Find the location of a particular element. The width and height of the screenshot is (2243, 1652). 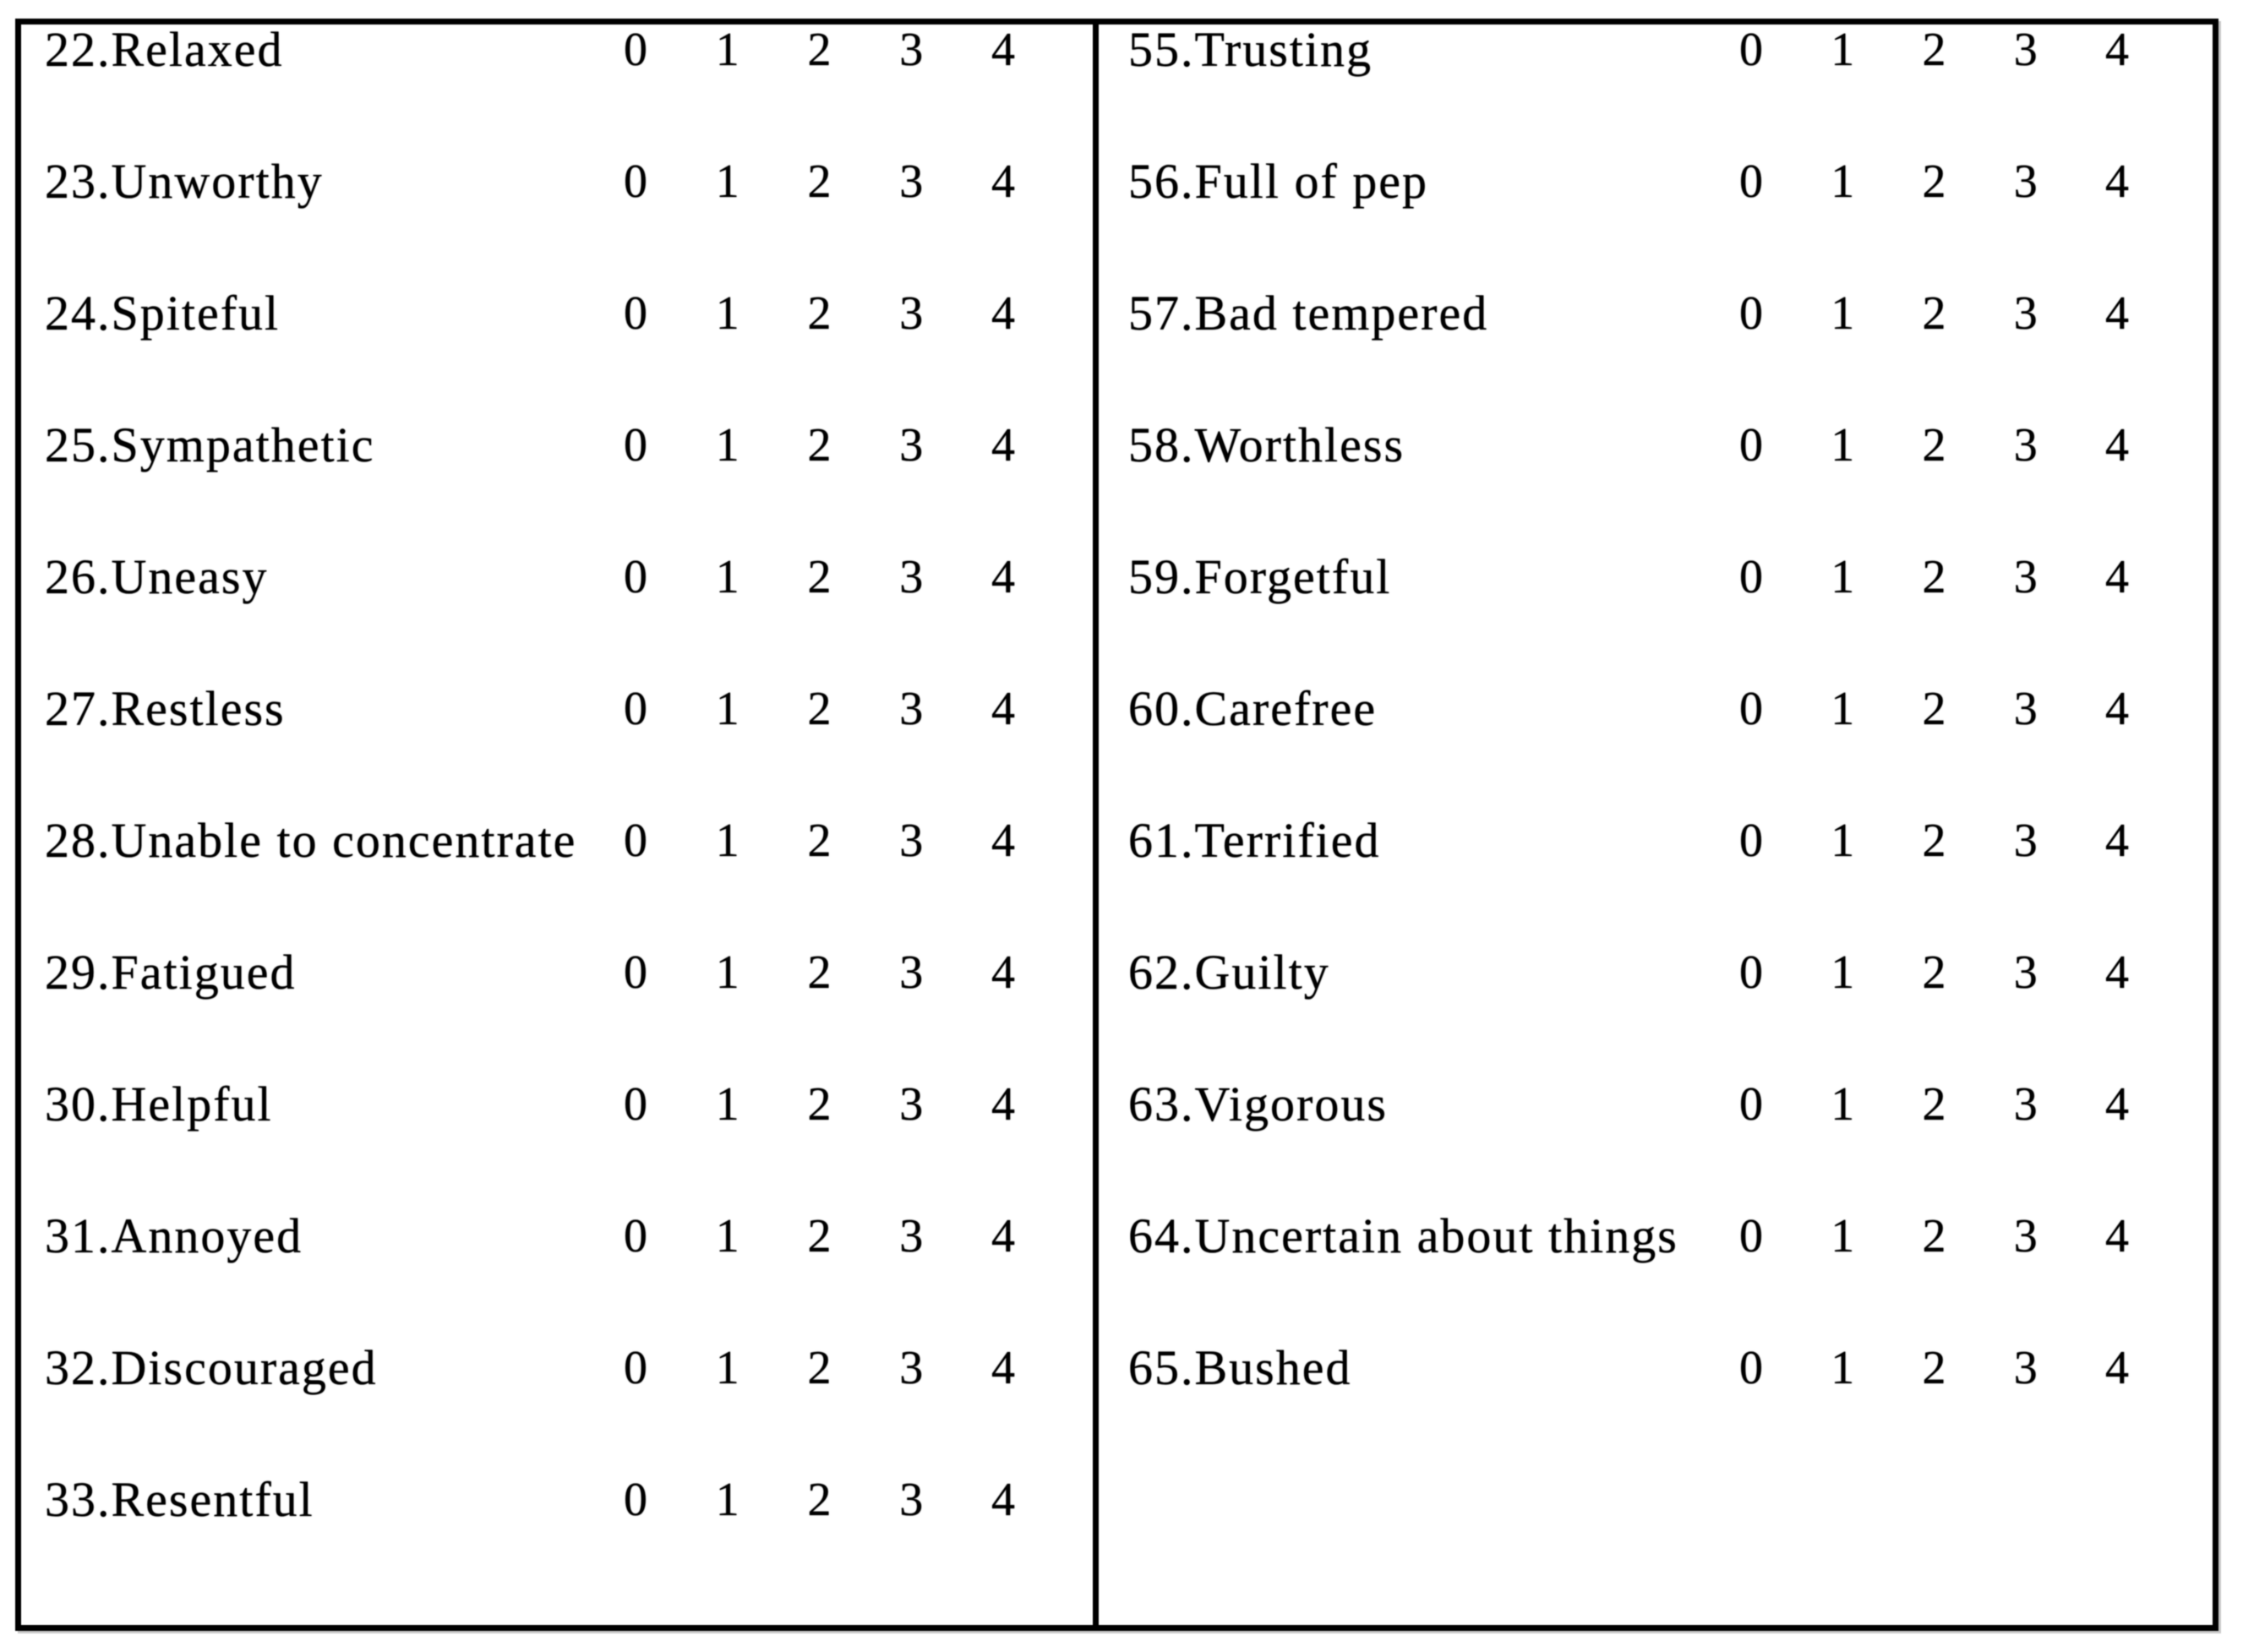

questionnaire-row: 55.Trusting 0 1 2 3 4 is located at coordinates (1629, 50).